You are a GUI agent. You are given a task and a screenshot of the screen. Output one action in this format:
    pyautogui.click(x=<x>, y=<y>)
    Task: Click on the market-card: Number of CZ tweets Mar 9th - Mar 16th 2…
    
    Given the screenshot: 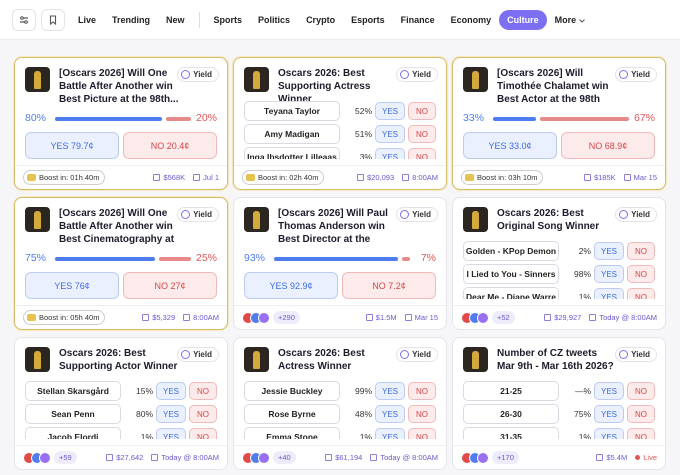 What is the action you would take?
    pyautogui.click(x=559, y=403)
    